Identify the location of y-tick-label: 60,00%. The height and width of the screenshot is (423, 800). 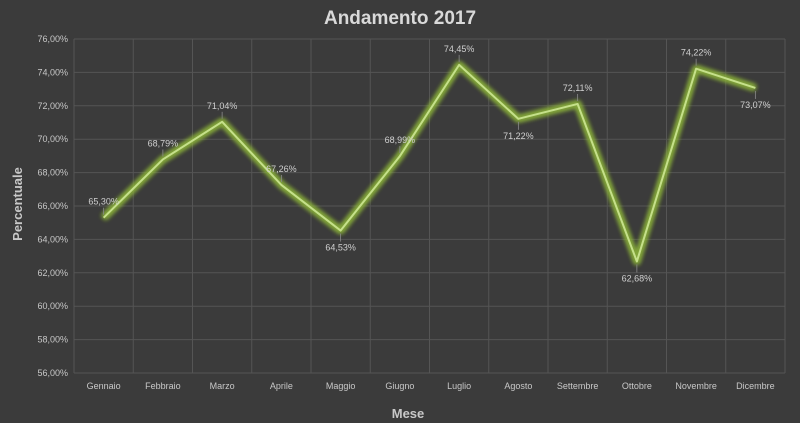
(52, 306).